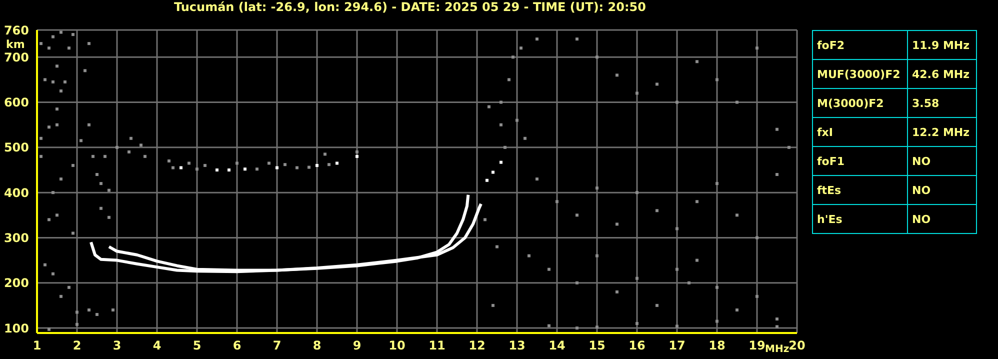 The width and height of the screenshot is (998, 359). Describe the element at coordinates (517, 345) in the screenshot. I see `x-tick-label: 13` at that location.